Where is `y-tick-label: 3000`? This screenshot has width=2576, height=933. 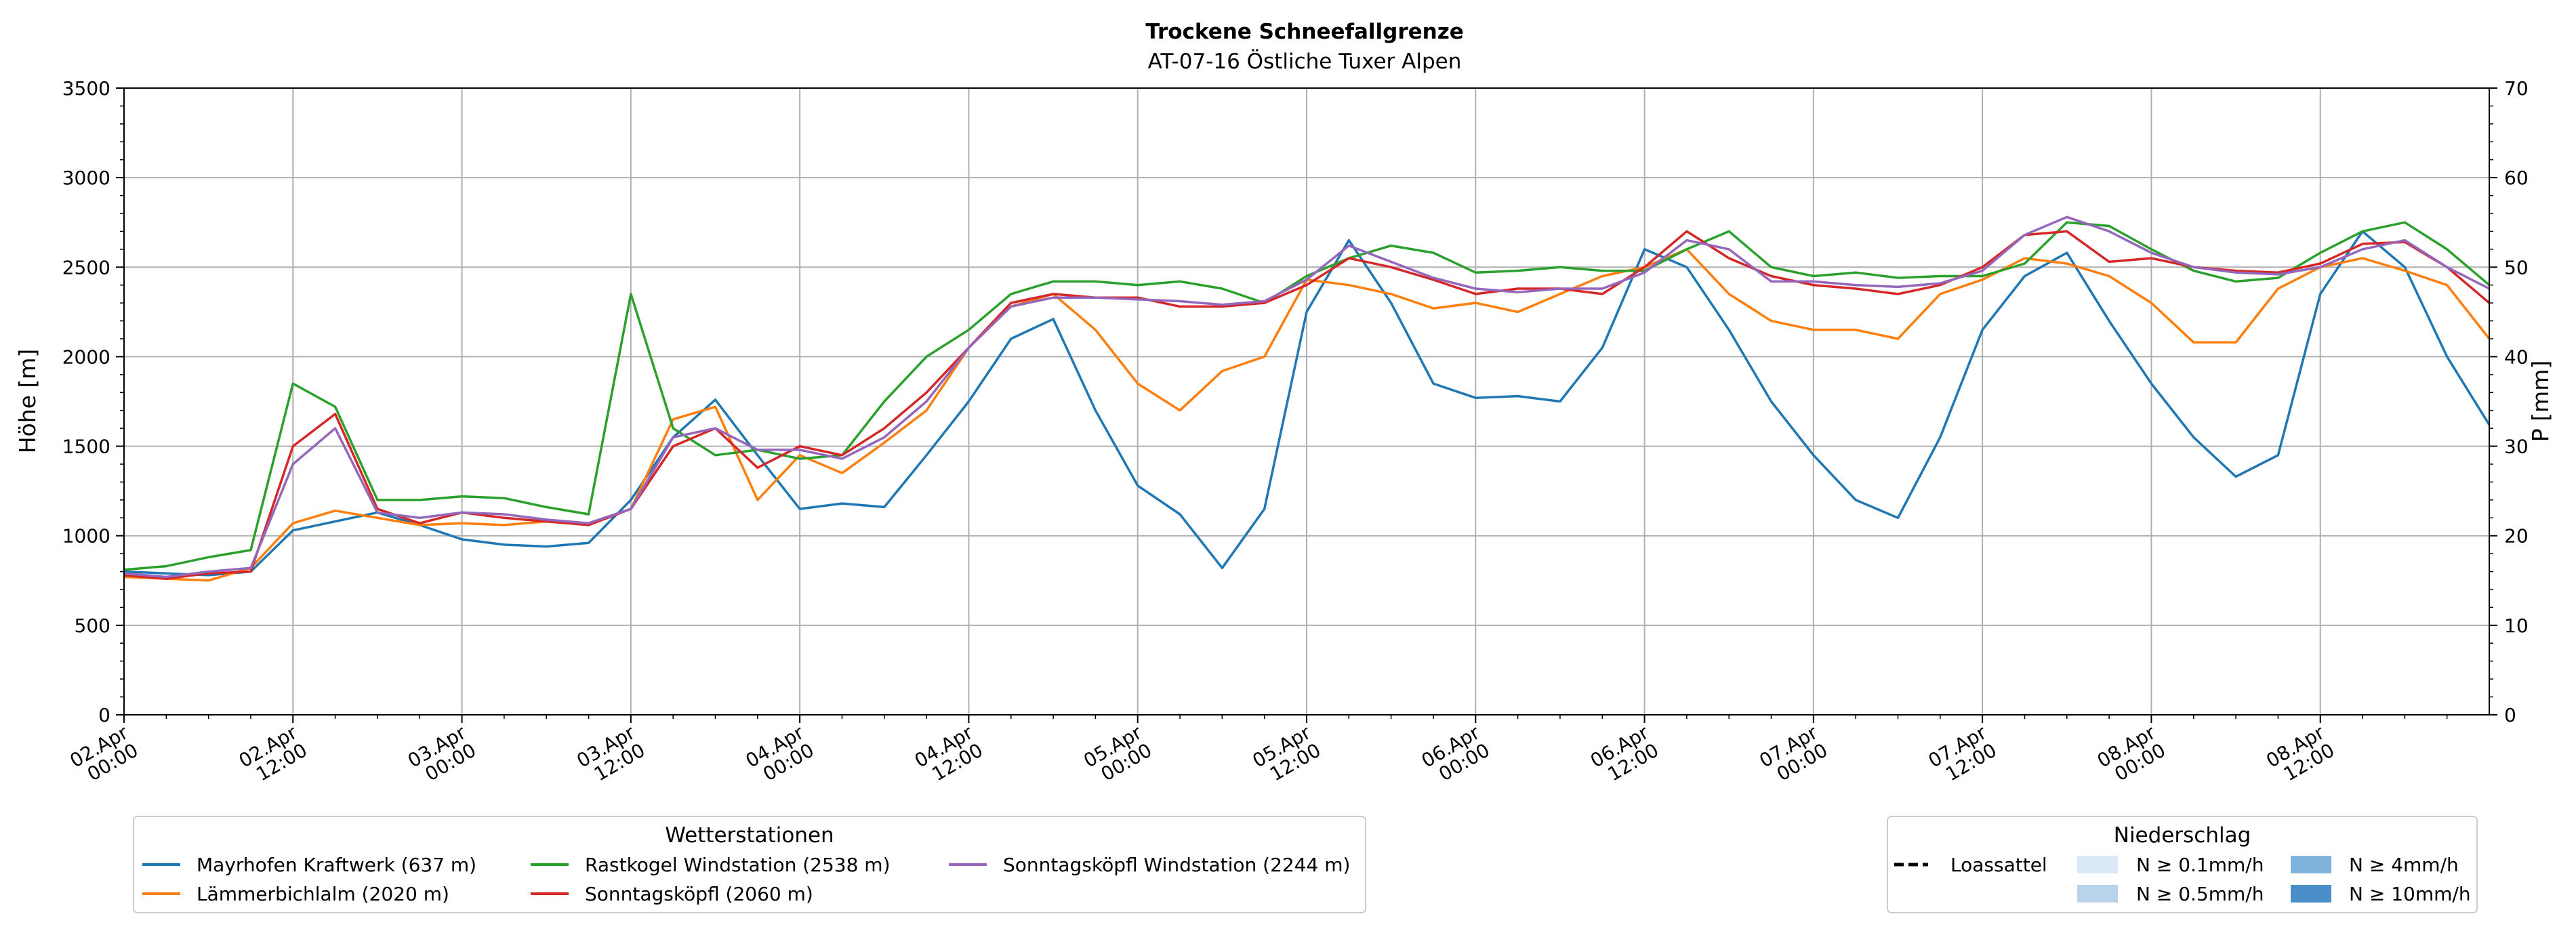
y-tick-label: 3000 is located at coordinates (86, 178).